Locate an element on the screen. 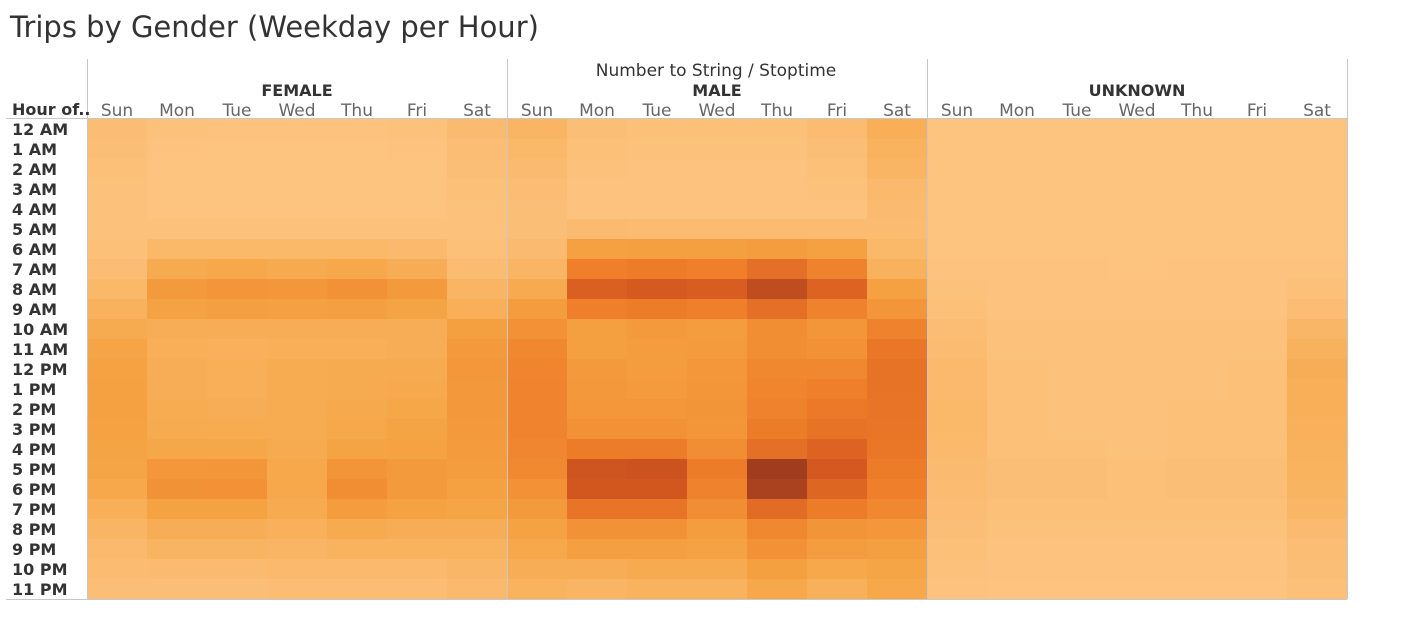 Image resolution: width=1402 pixels, height=619 pixels. day-label: Wed is located at coordinates (296, 111).